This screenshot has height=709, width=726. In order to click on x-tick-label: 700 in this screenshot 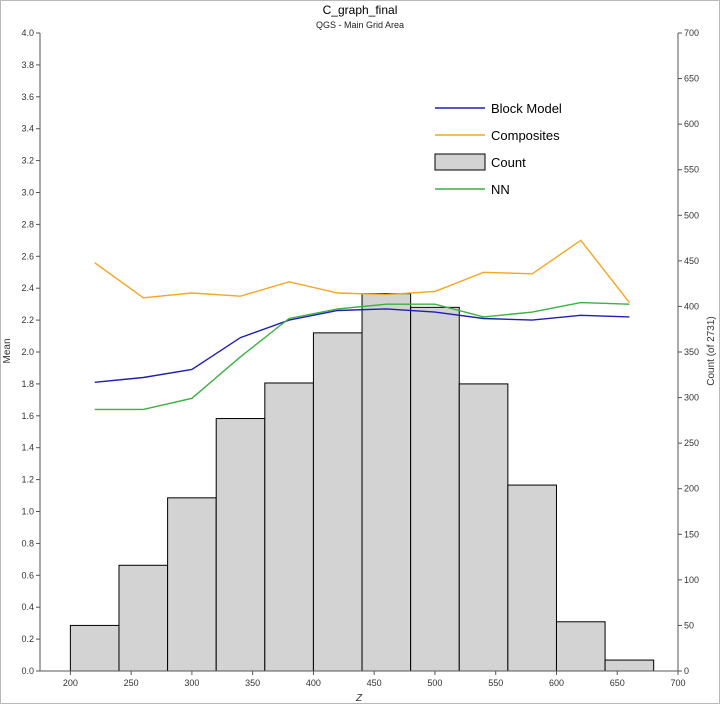, I will do `click(677, 683)`.